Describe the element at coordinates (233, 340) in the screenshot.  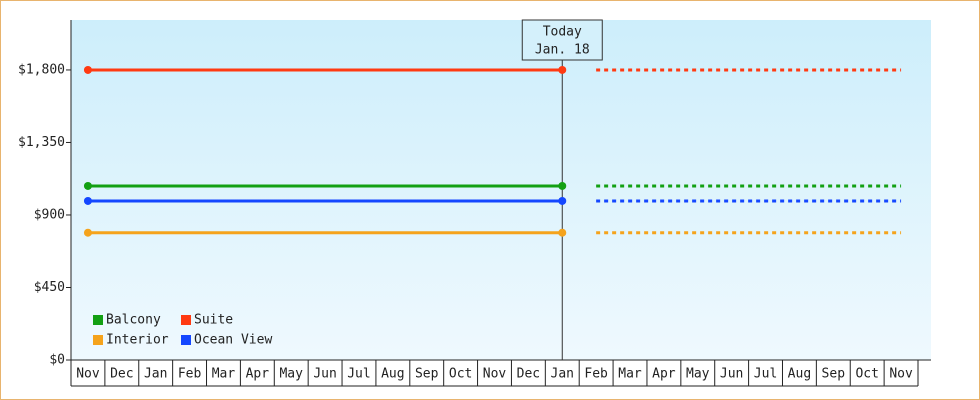
I see `legend-label: Ocean View` at that location.